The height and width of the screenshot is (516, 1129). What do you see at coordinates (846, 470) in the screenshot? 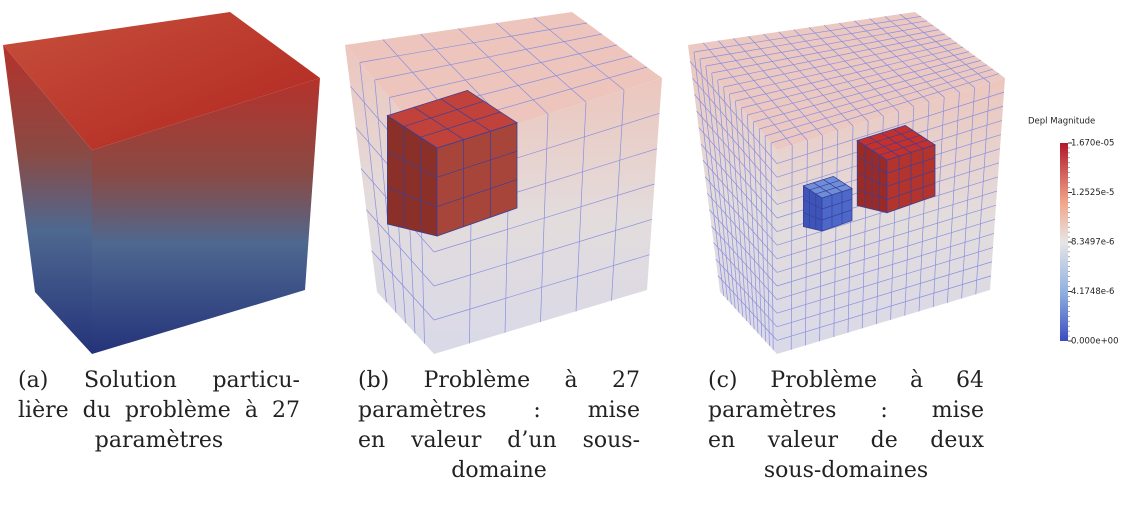
I see `caption-line: sous-domaines` at bounding box center [846, 470].